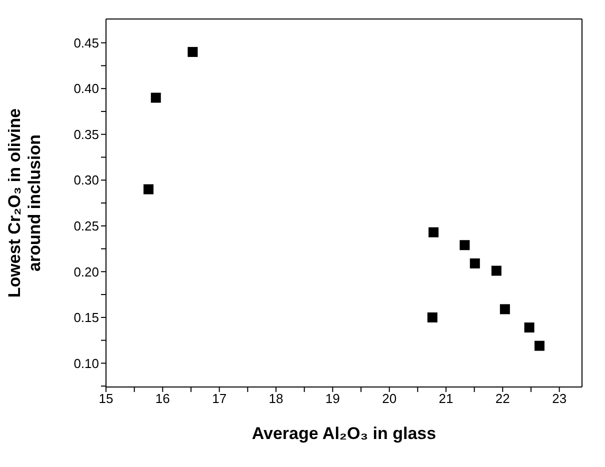  What do you see at coordinates (332, 398) in the screenshot?
I see `x-tick-label: 19` at bounding box center [332, 398].